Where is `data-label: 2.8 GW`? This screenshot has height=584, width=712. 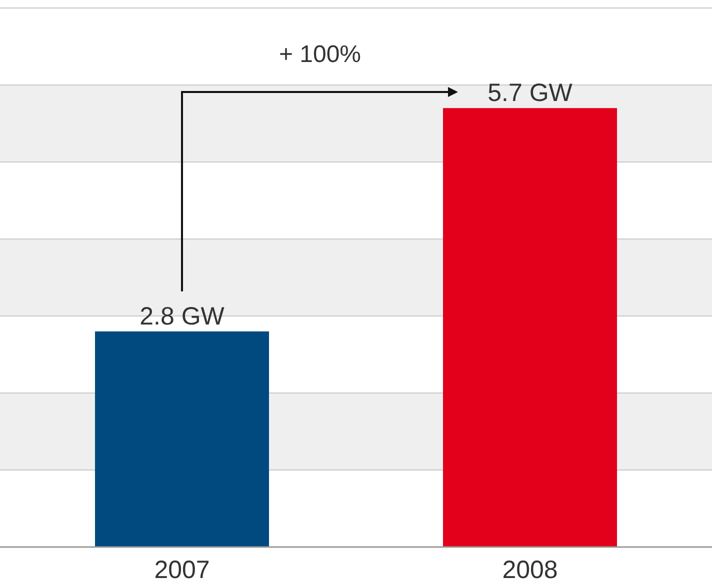
data-label: 2.8 GW is located at coordinates (182, 316).